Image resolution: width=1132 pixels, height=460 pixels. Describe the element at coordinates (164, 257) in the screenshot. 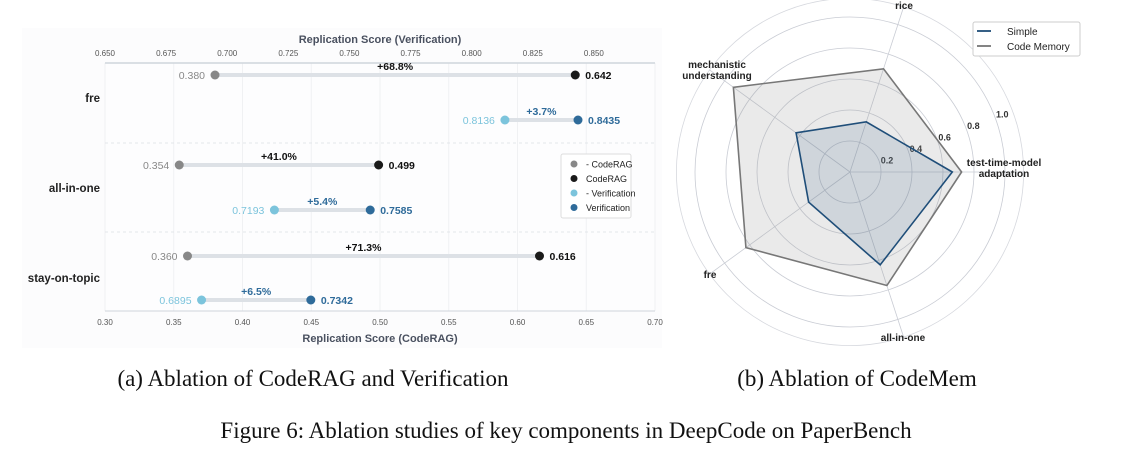

I see `without-coderag-value: 0.360` at that location.